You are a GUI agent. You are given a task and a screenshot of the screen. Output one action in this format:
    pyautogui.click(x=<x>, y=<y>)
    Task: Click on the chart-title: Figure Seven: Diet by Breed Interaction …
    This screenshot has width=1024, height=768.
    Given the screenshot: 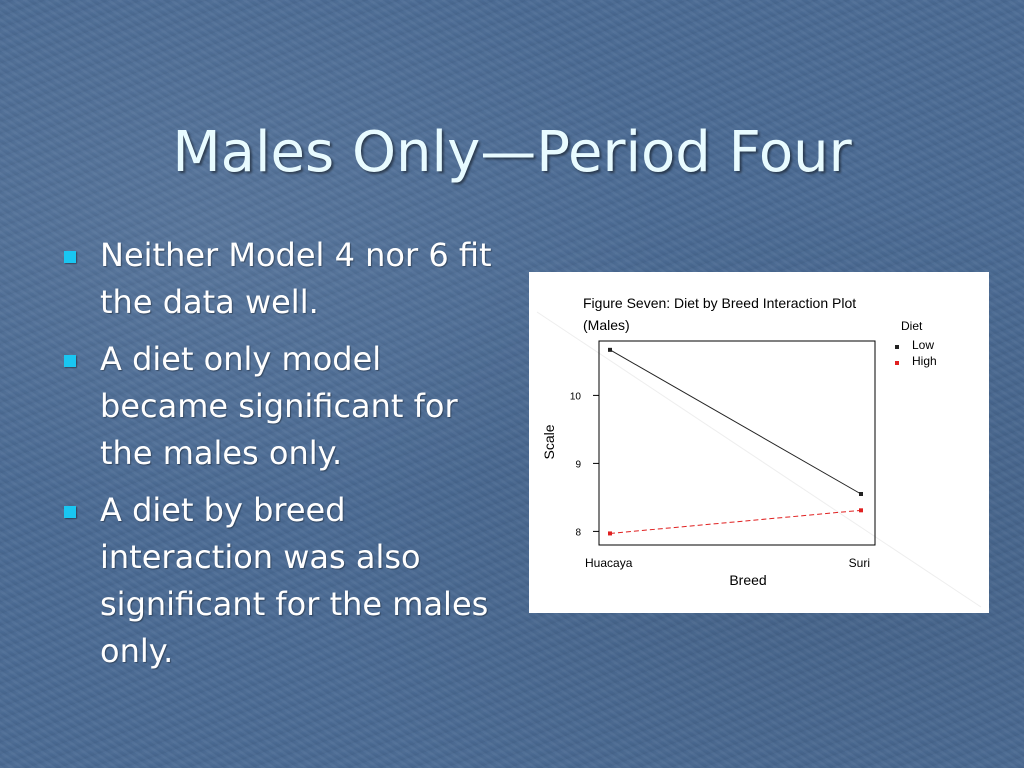 What is the action you would take?
    pyautogui.click(x=743, y=314)
    